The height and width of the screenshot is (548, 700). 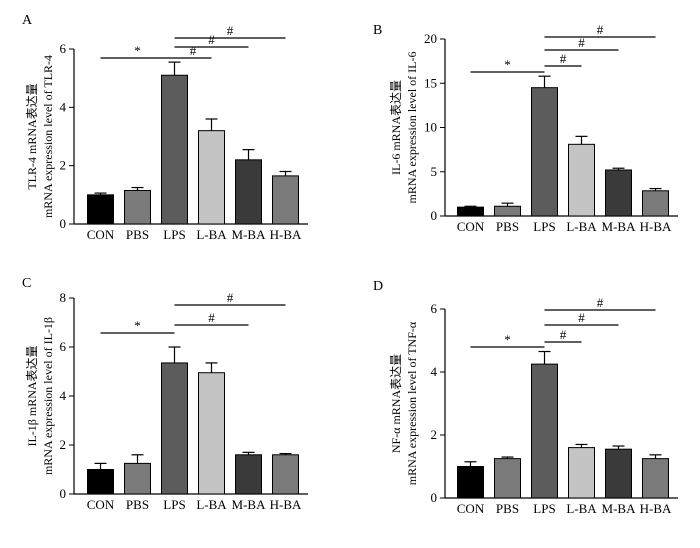 What do you see at coordinates (26, 283) in the screenshot?
I see `panel-c-label: C` at bounding box center [26, 283].